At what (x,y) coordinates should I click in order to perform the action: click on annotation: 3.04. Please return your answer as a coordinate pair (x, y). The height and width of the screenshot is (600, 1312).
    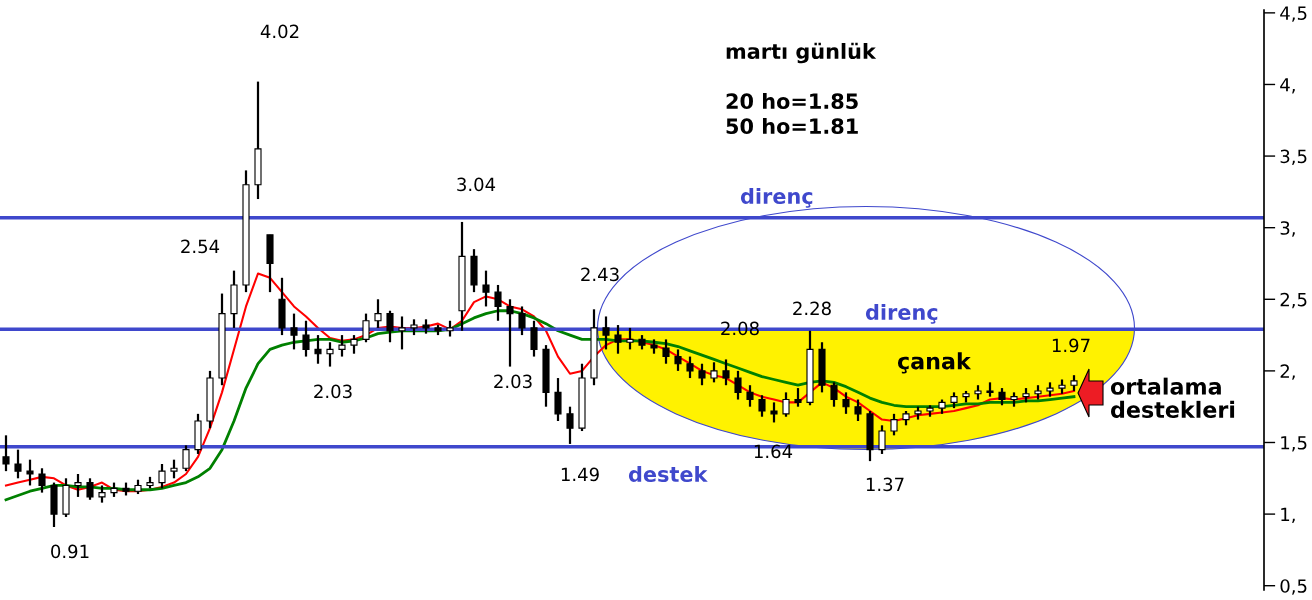
    Looking at the image, I should click on (476, 184).